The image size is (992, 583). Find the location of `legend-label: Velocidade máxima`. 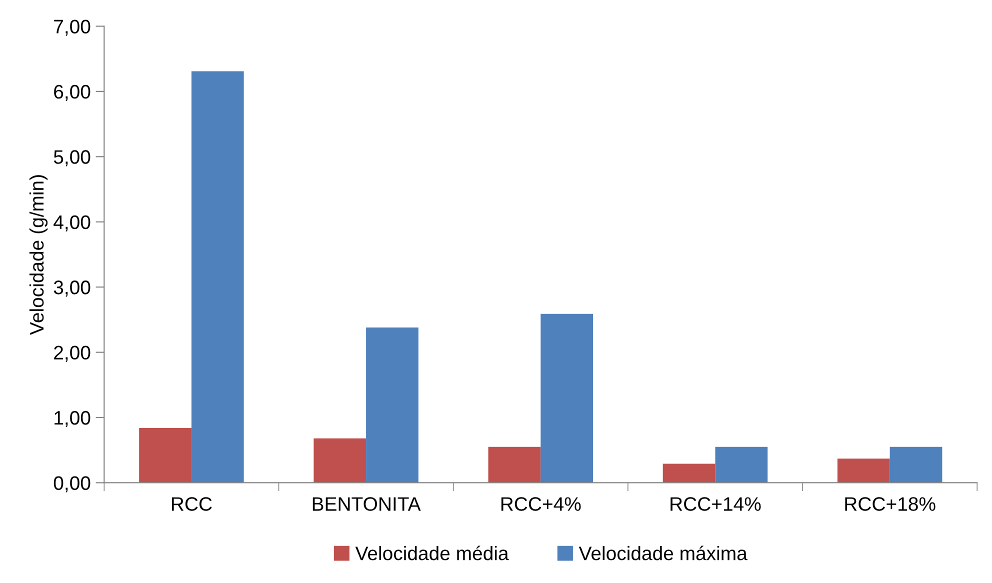

legend-label: Velocidade máxima is located at coordinates (663, 553).